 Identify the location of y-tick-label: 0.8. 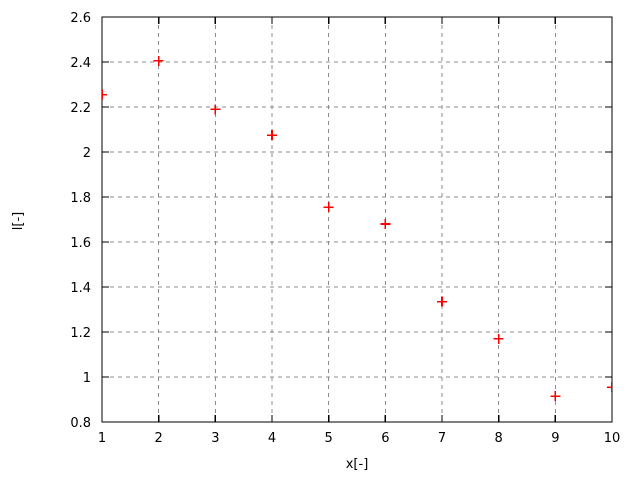
(80, 423).